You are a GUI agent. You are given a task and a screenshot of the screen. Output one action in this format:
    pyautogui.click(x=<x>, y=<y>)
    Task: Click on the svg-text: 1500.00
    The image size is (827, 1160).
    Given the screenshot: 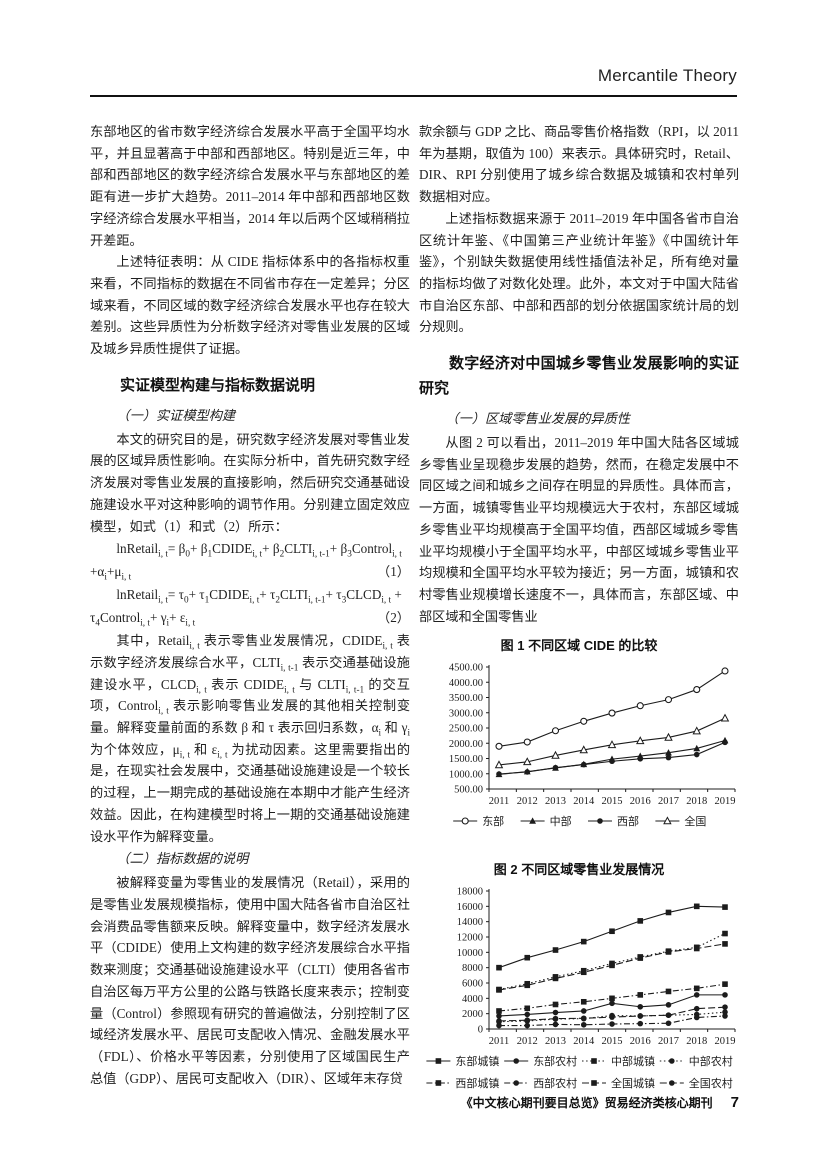 What is the action you would take?
    pyautogui.click(x=466, y=759)
    